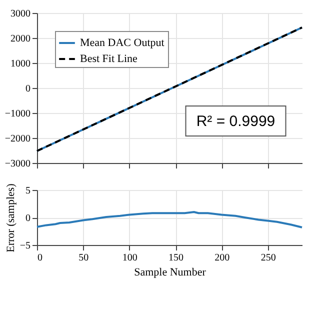 The width and height of the screenshot is (320, 320). Describe the element at coordinates (170, 272) in the screenshot. I see `x-axis-title: Sample Number` at that location.